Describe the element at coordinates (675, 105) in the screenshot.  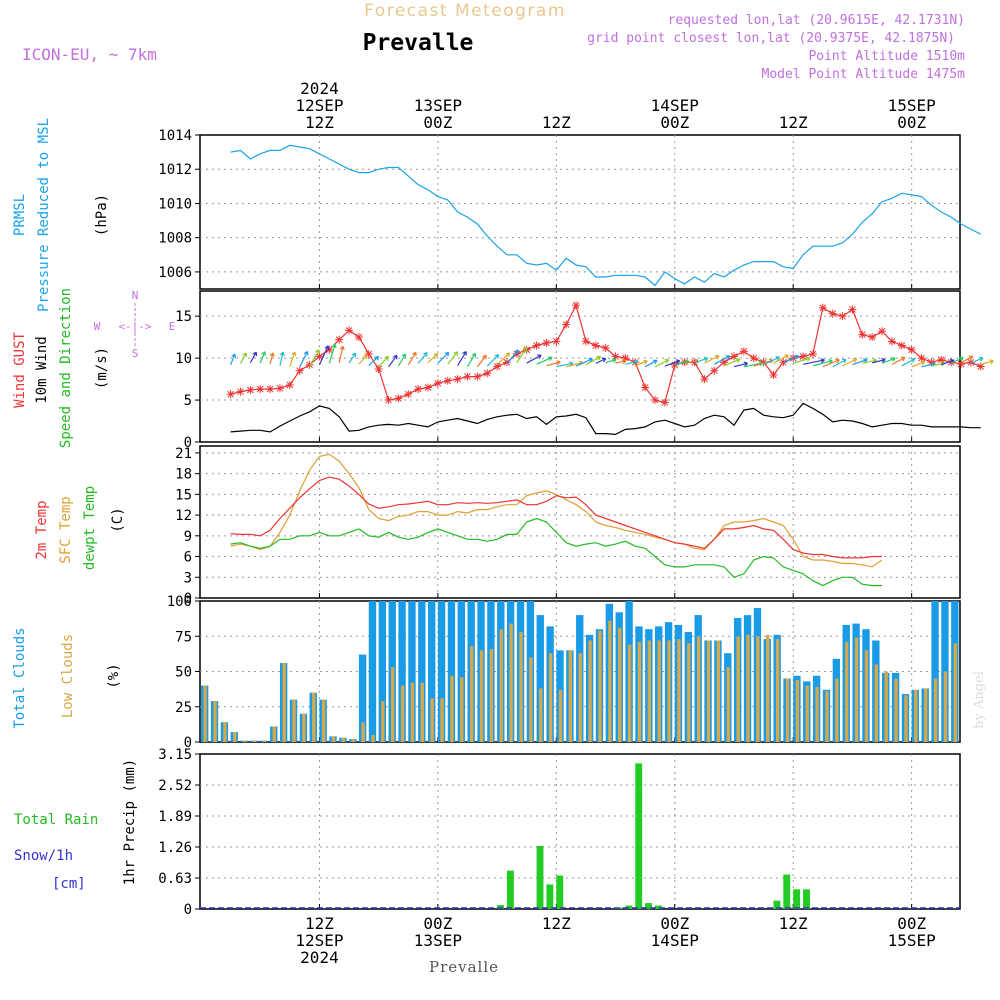
I see `top-time-label: 14SEP` at that location.